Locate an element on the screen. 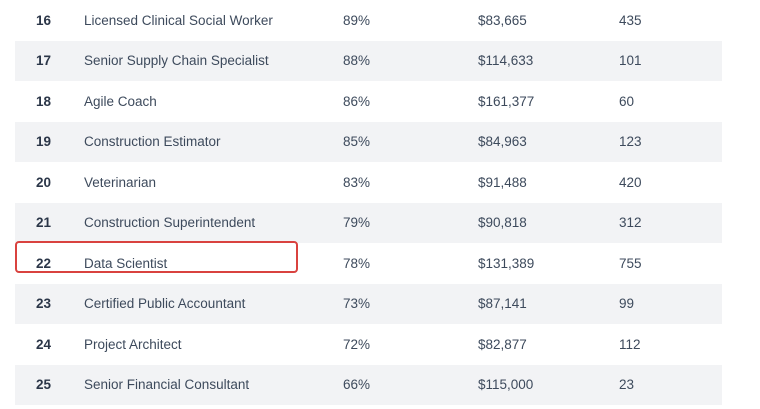  rank-cell: 20 is located at coordinates (44, 182).